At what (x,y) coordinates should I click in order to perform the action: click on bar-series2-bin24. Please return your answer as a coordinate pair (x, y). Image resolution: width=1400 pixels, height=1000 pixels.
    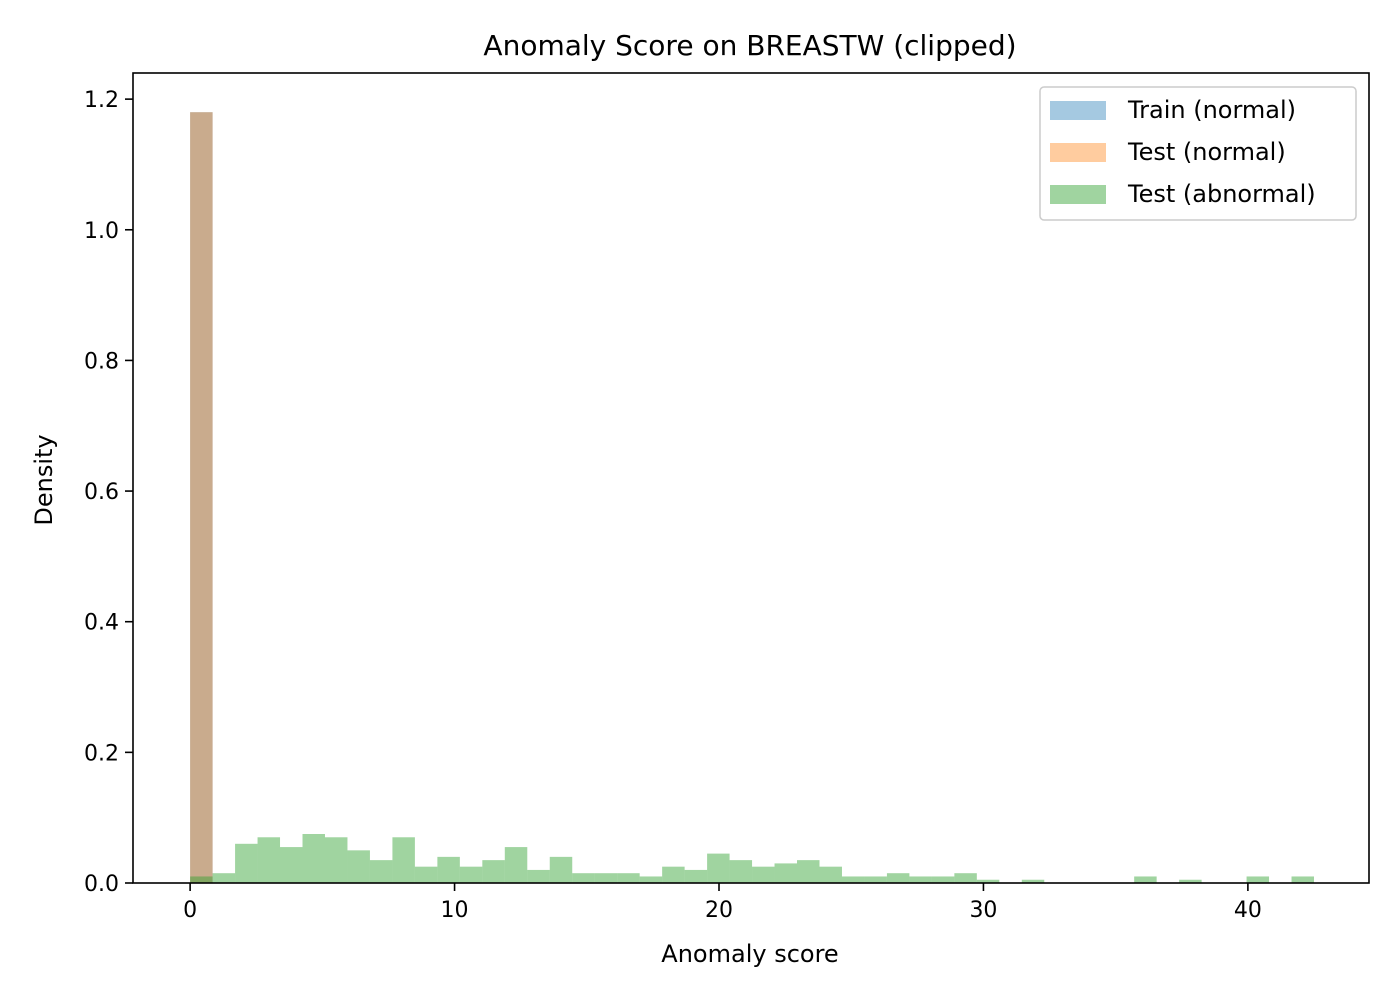
    Looking at the image, I should click on (741, 871).